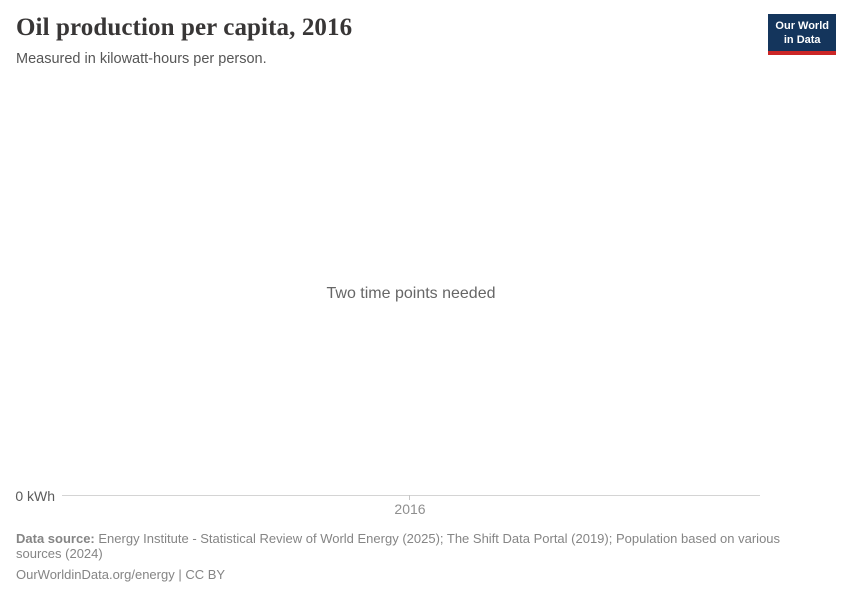  I want to click on empty-state-message: Two time points needed, so click(411, 293).